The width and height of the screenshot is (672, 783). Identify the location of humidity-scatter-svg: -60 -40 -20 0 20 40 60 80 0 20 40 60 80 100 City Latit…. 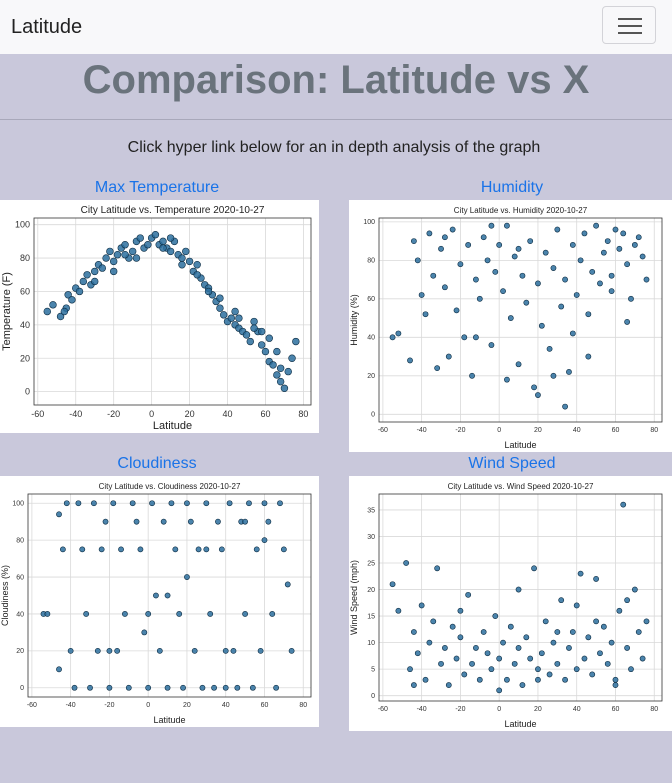
(506, 328).